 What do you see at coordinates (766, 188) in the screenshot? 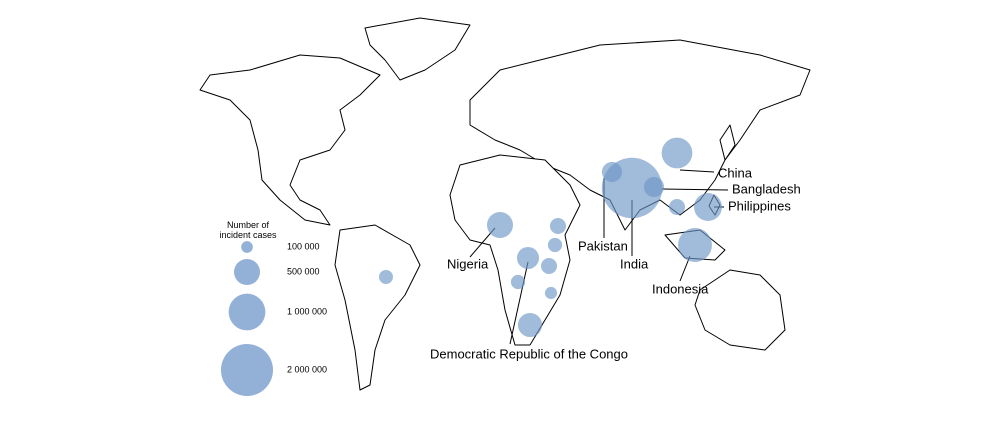
I see `country-label: Bangladesh` at bounding box center [766, 188].